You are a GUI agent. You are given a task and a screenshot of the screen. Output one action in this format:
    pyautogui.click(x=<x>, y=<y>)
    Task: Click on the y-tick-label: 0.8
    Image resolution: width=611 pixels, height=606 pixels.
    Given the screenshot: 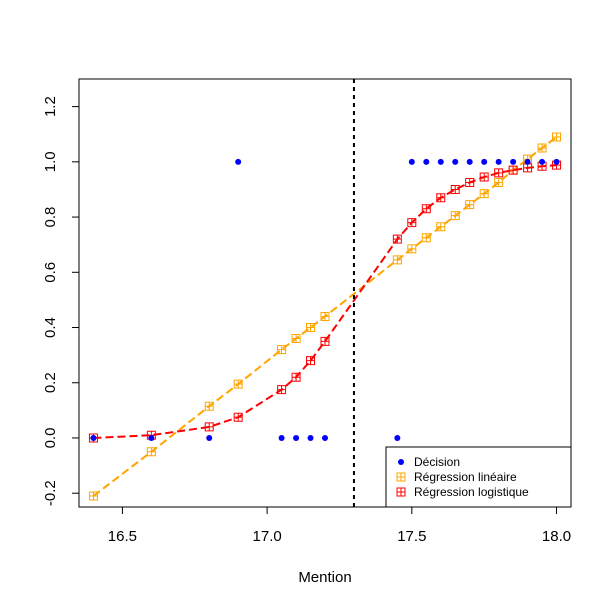 What is the action you would take?
    pyautogui.click(x=50, y=217)
    